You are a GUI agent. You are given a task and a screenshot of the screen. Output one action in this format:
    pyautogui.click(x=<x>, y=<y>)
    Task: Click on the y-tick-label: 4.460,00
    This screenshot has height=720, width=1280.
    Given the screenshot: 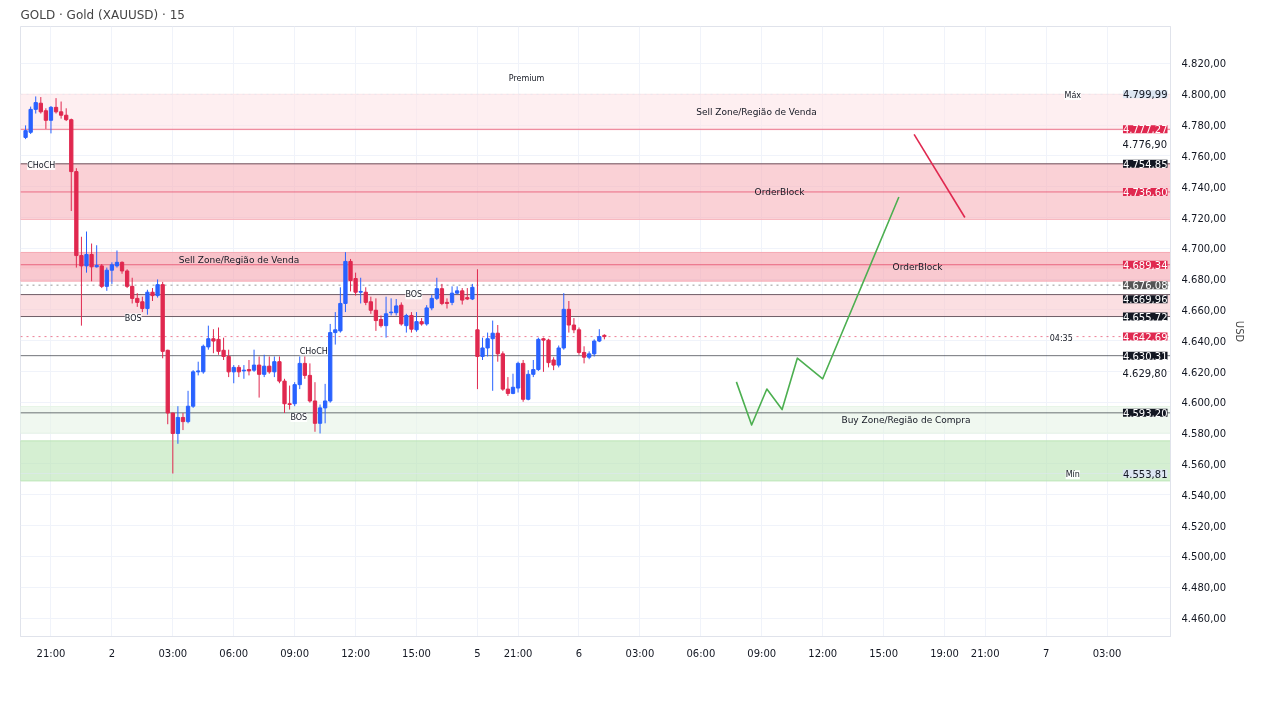 What is the action you would take?
    pyautogui.click(x=1204, y=619)
    